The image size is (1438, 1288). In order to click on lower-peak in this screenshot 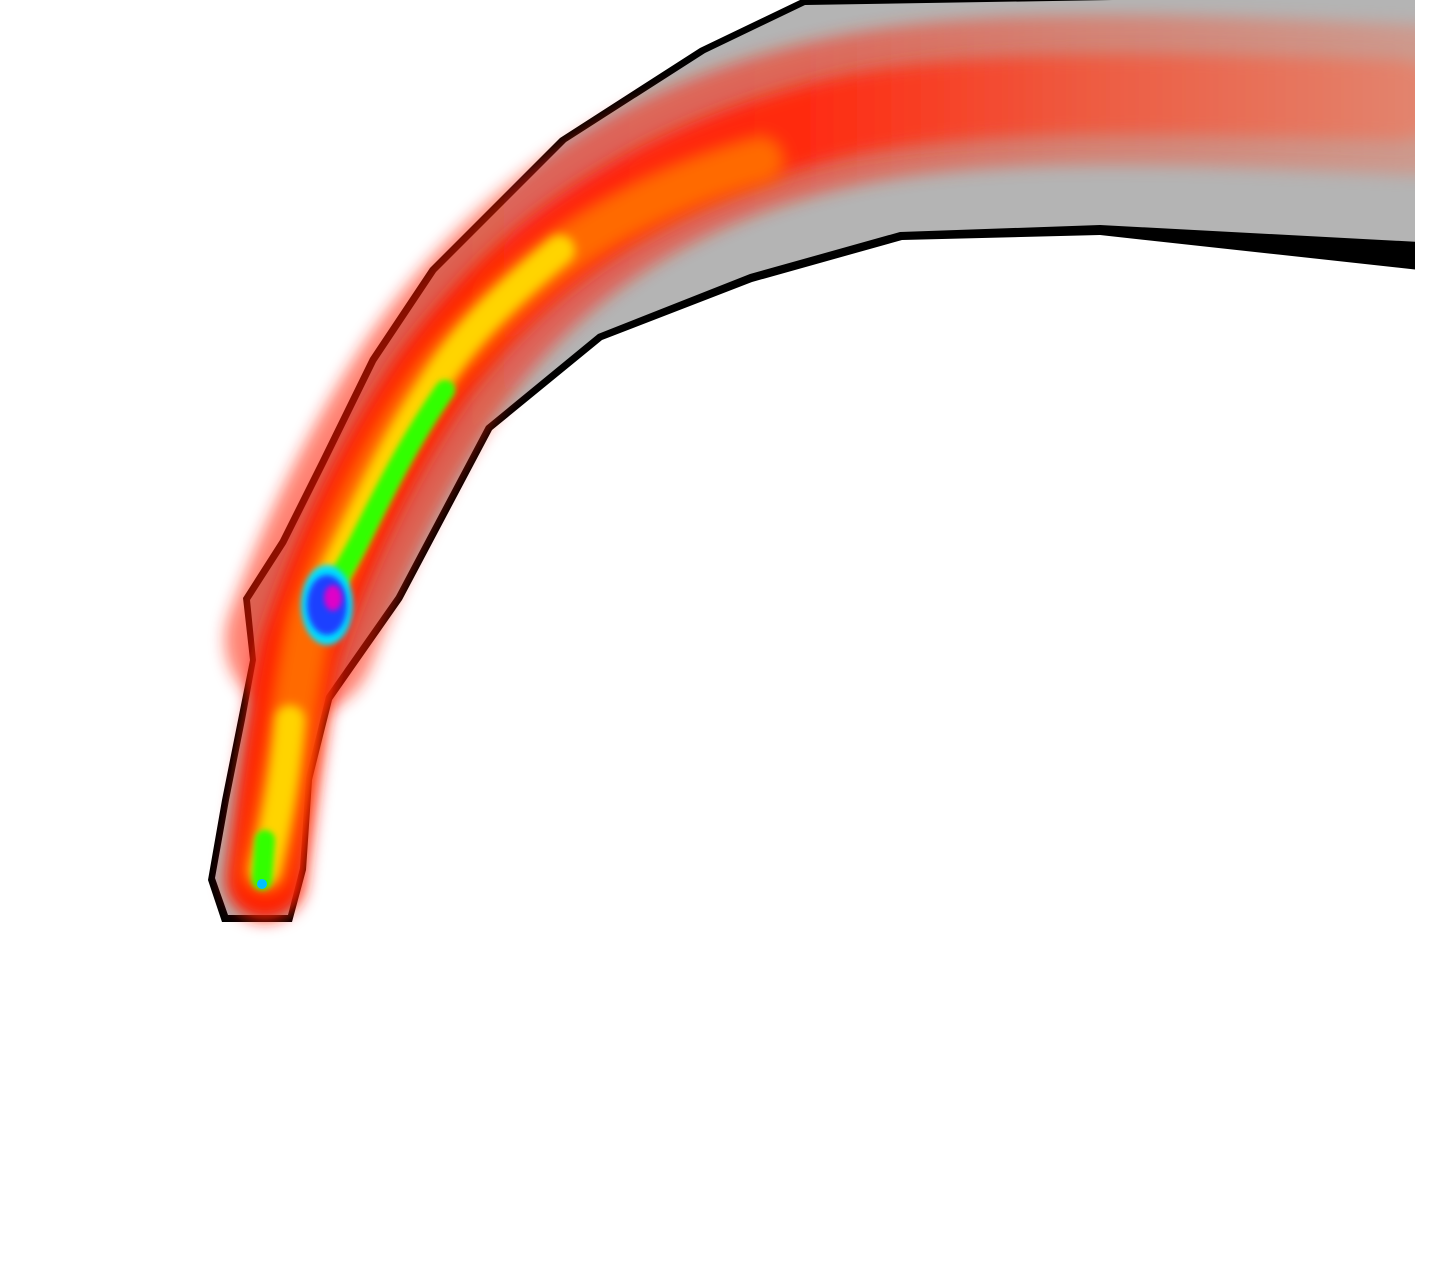, I will do `click(262, 884)`.